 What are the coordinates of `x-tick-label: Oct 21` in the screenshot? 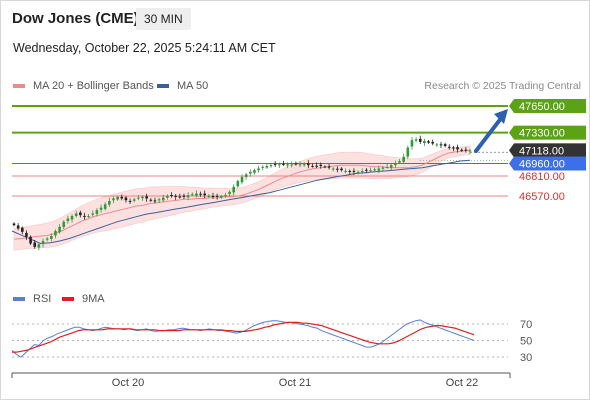 It's located at (295, 383).